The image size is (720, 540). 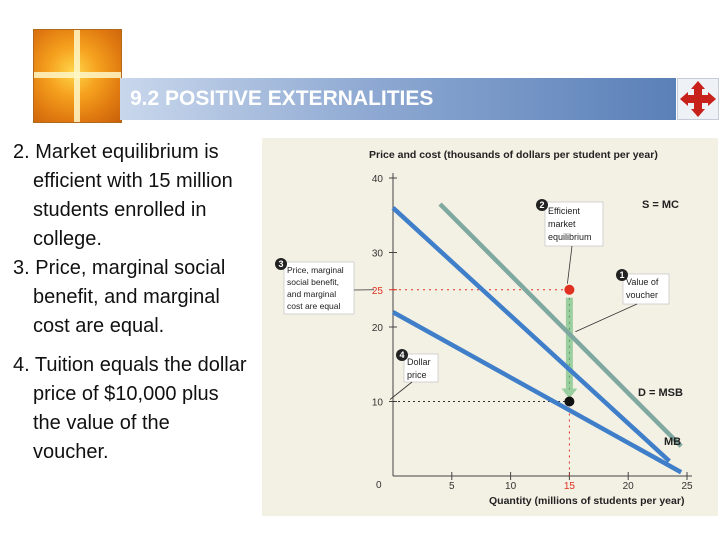 I want to click on bullet-number: 2., so click(x=21, y=152).